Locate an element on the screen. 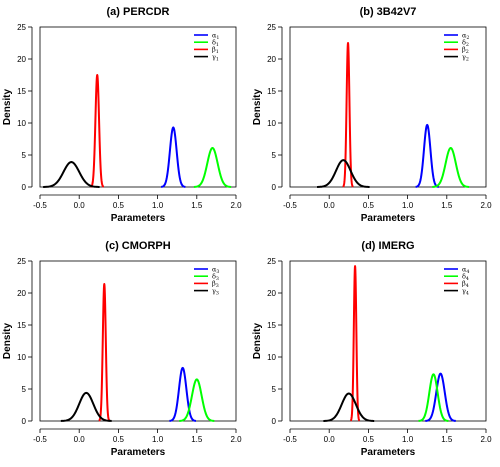 This screenshot has height=467, width=500. panel-title: (d) IMERG is located at coordinates (387, 246).